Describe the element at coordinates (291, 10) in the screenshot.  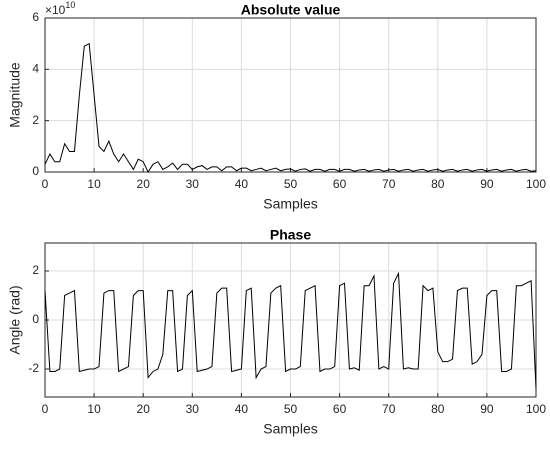
I see `chart-title: Absolute value` at that location.